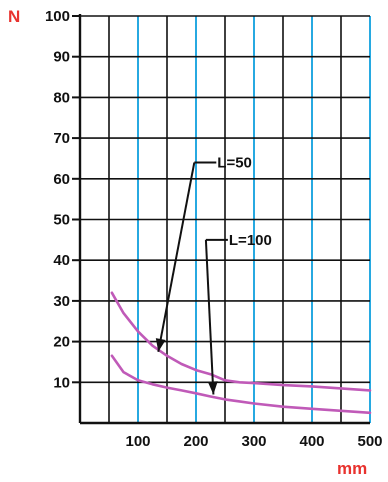  What do you see at coordinates (61, 138) in the screenshot?
I see `y-tick-label: 70` at bounding box center [61, 138].